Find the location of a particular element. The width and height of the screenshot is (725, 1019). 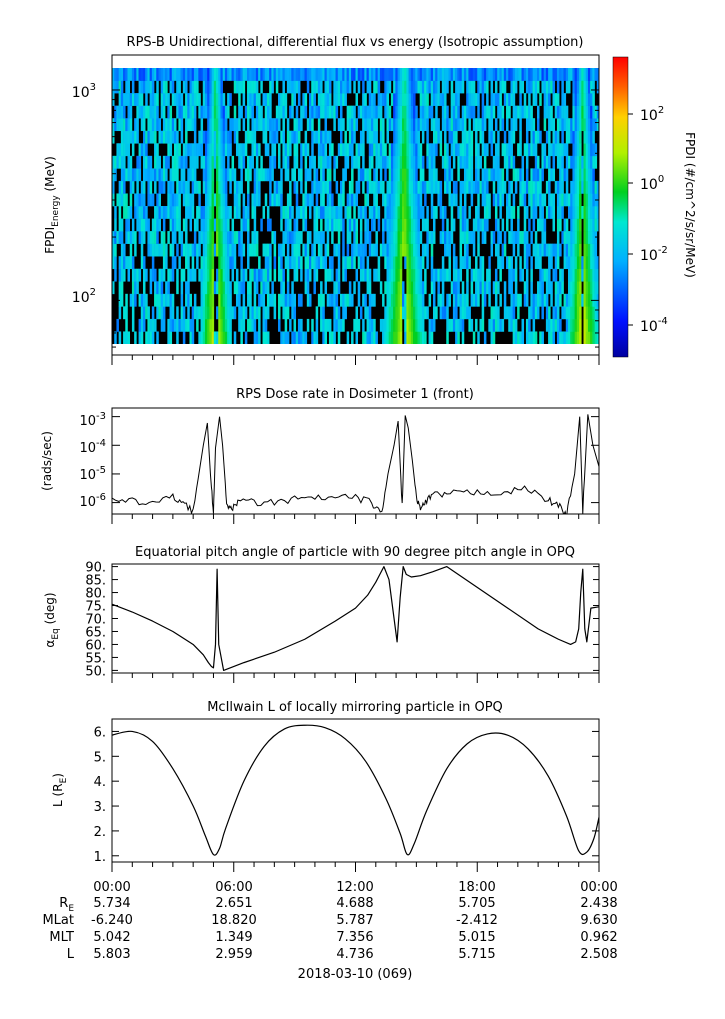

ephemeris-value: 4.736 is located at coordinates (354, 954).